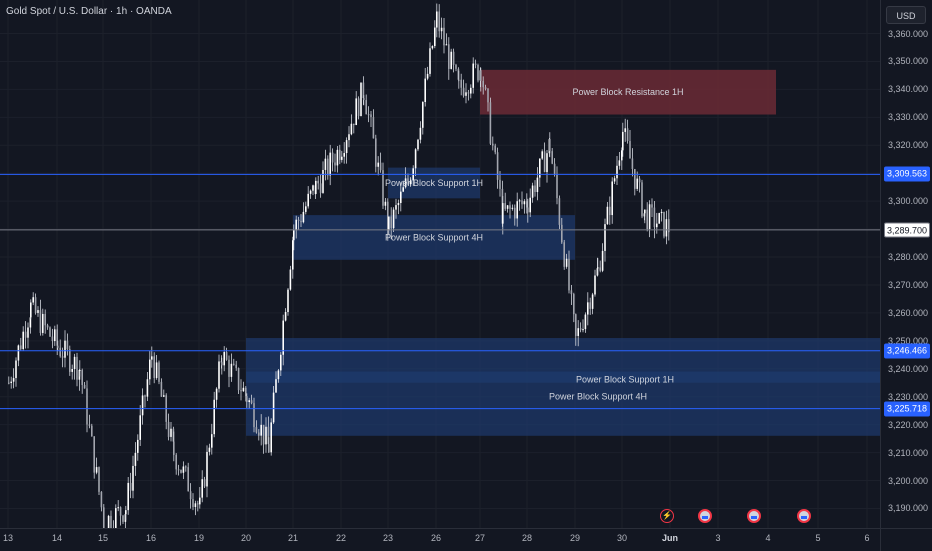 The height and width of the screenshot is (551, 932). Describe the element at coordinates (906, 264) in the screenshot. I see `price-axis` at that location.